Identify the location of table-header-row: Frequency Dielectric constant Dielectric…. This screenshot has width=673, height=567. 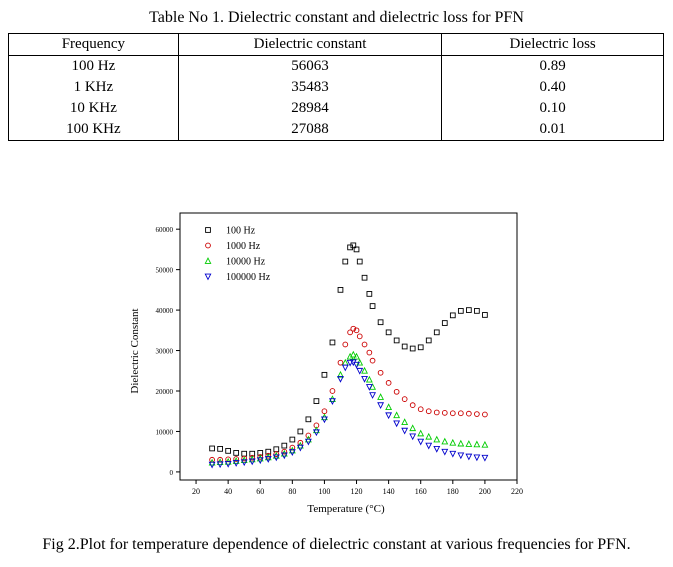
(336, 44).